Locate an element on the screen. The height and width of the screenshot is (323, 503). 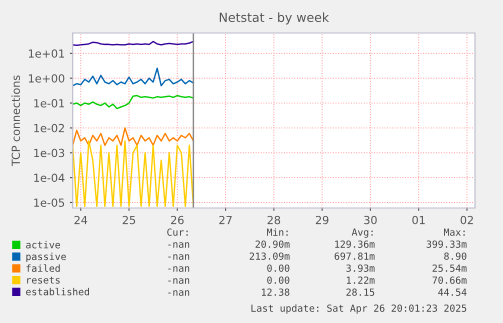
text: 399.33m is located at coordinates (446, 244).